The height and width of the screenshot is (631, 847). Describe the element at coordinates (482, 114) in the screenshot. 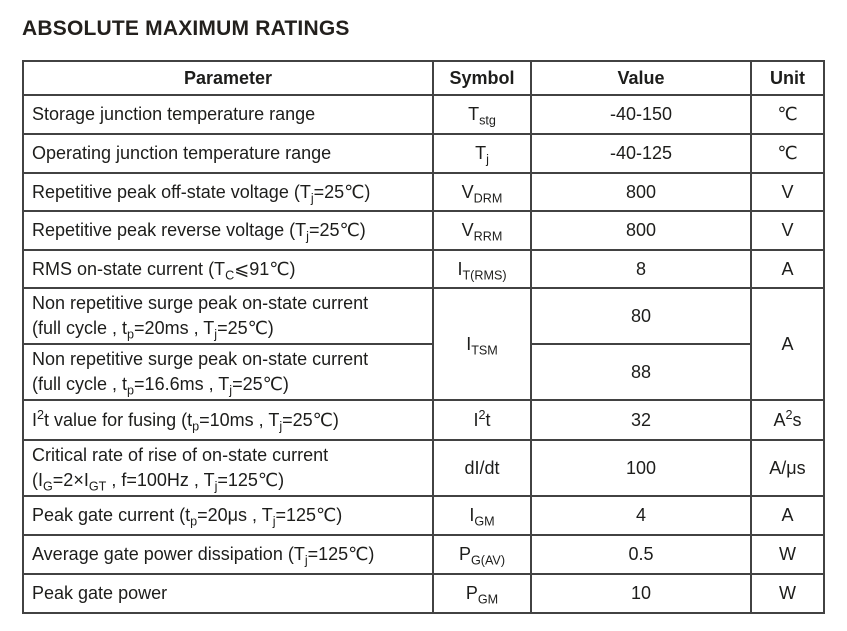

I see `symbol-cell: Tstg` at that location.